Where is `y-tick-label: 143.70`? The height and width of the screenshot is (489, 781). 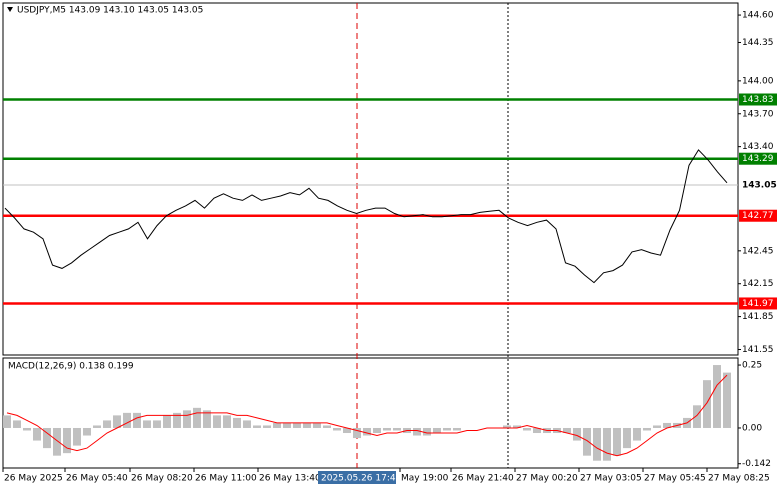 y-tick-label: 143.70 is located at coordinates (758, 114).